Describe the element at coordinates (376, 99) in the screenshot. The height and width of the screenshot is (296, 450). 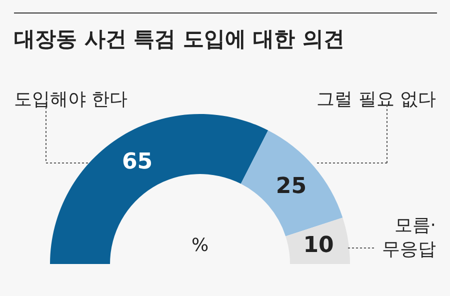
I see `slice-label: 그럴 필요 없다` at that location.